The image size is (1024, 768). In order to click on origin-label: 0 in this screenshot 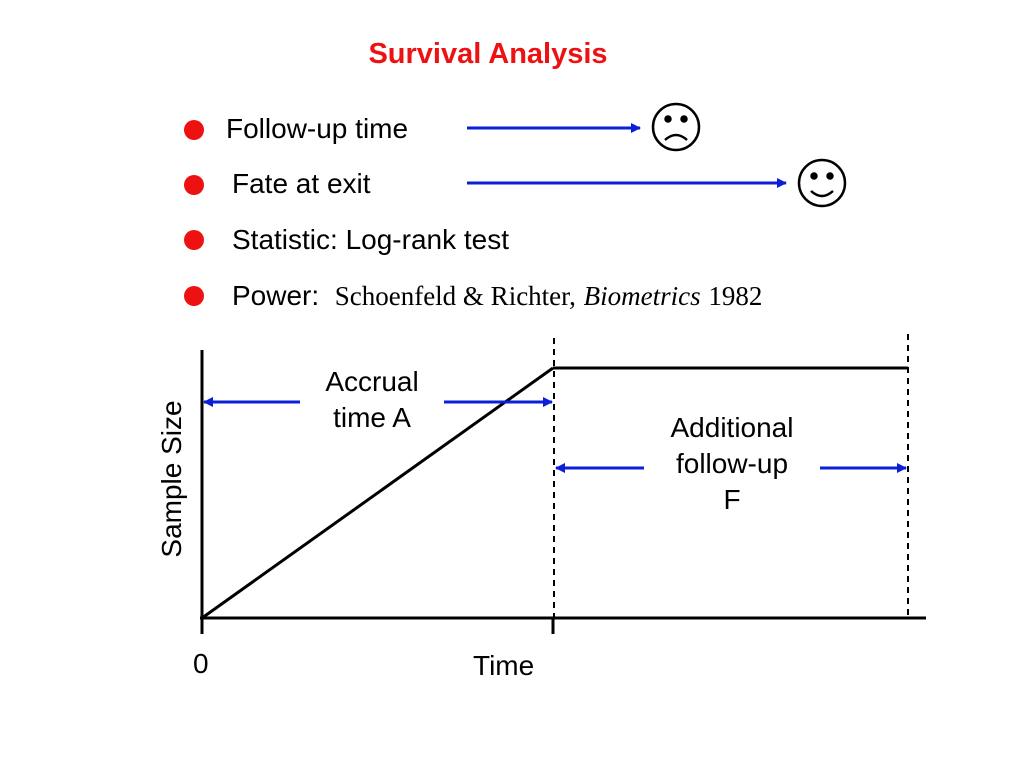, I will do `click(201, 663)`.